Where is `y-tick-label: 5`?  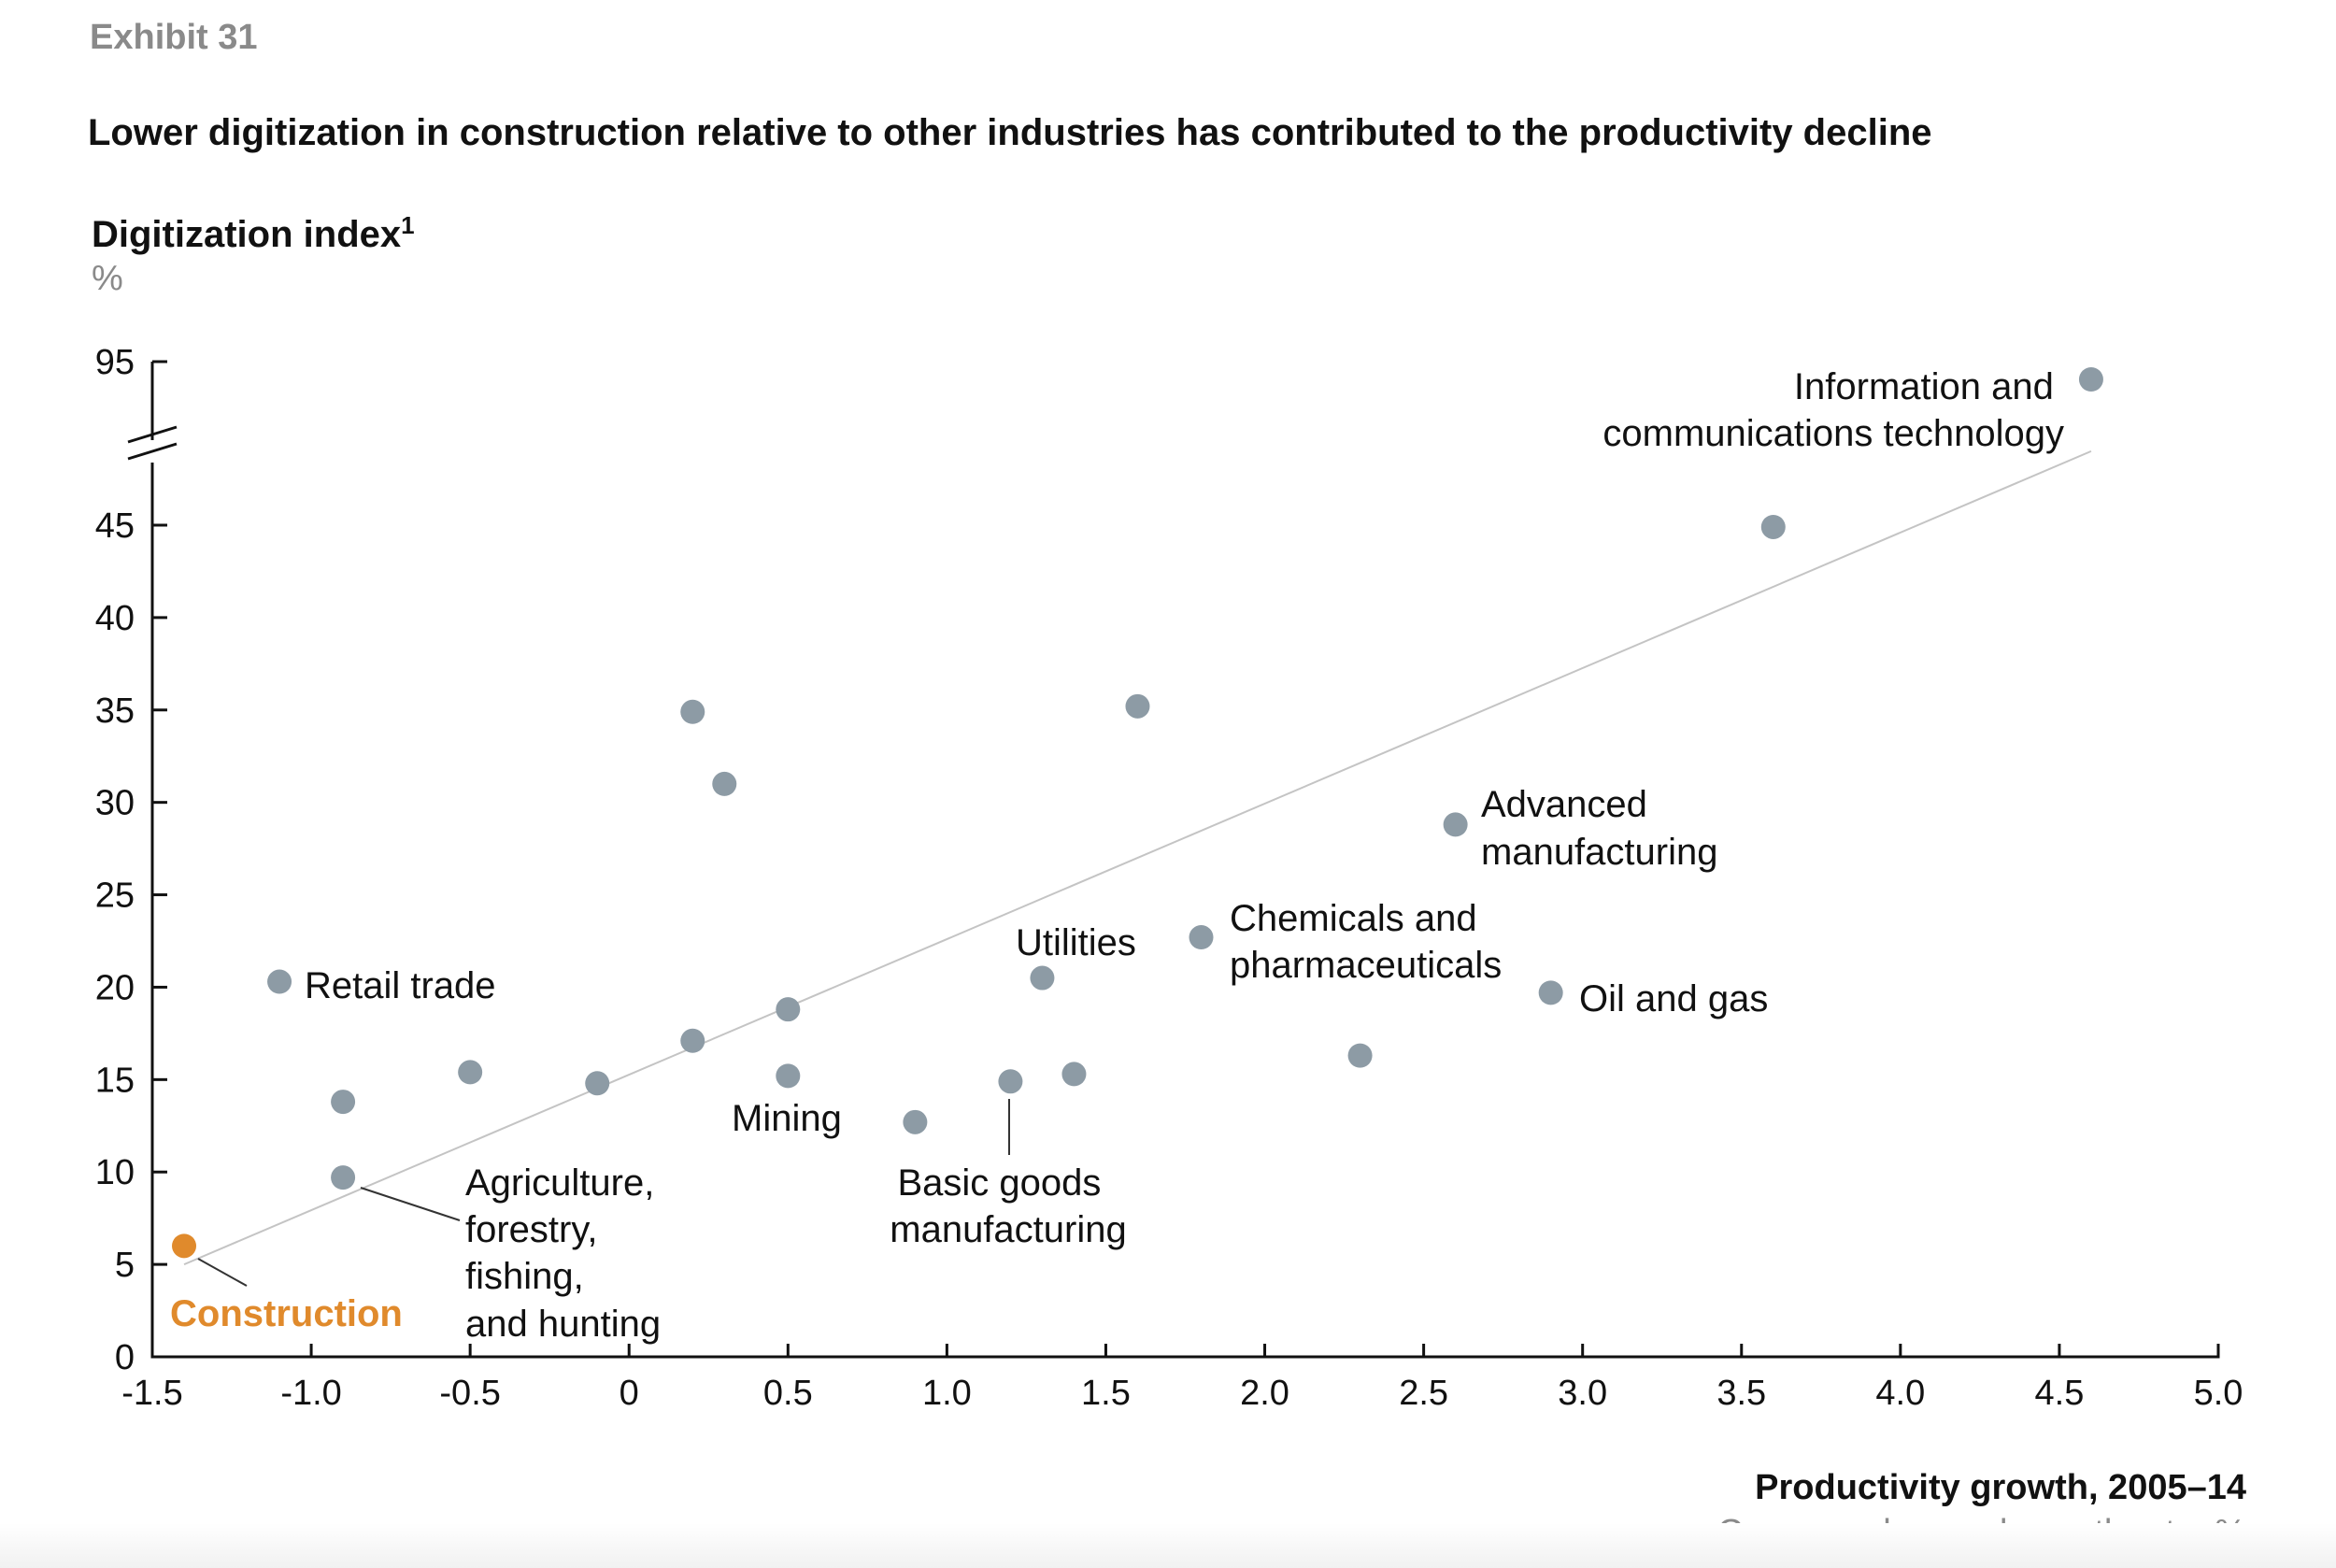 y-tick-label: 5 is located at coordinates (125, 1265).